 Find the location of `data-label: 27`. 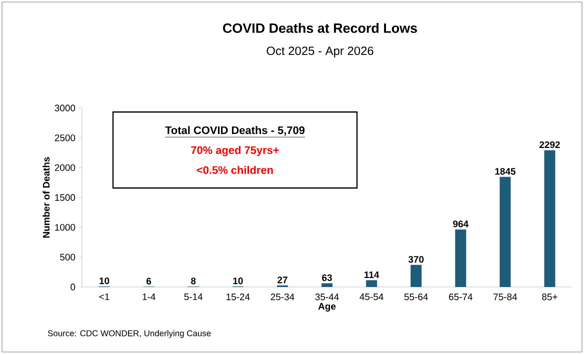

data-label: 27 is located at coordinates (283, 280).